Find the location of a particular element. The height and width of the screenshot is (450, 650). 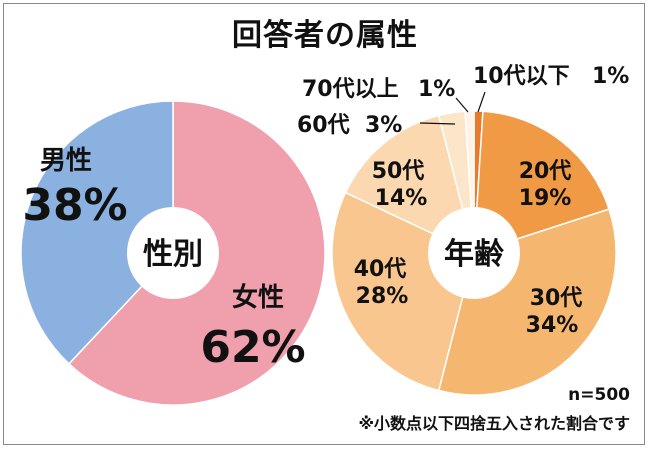

slice-value-1-4: 14% is located at coordinates (401, 198).